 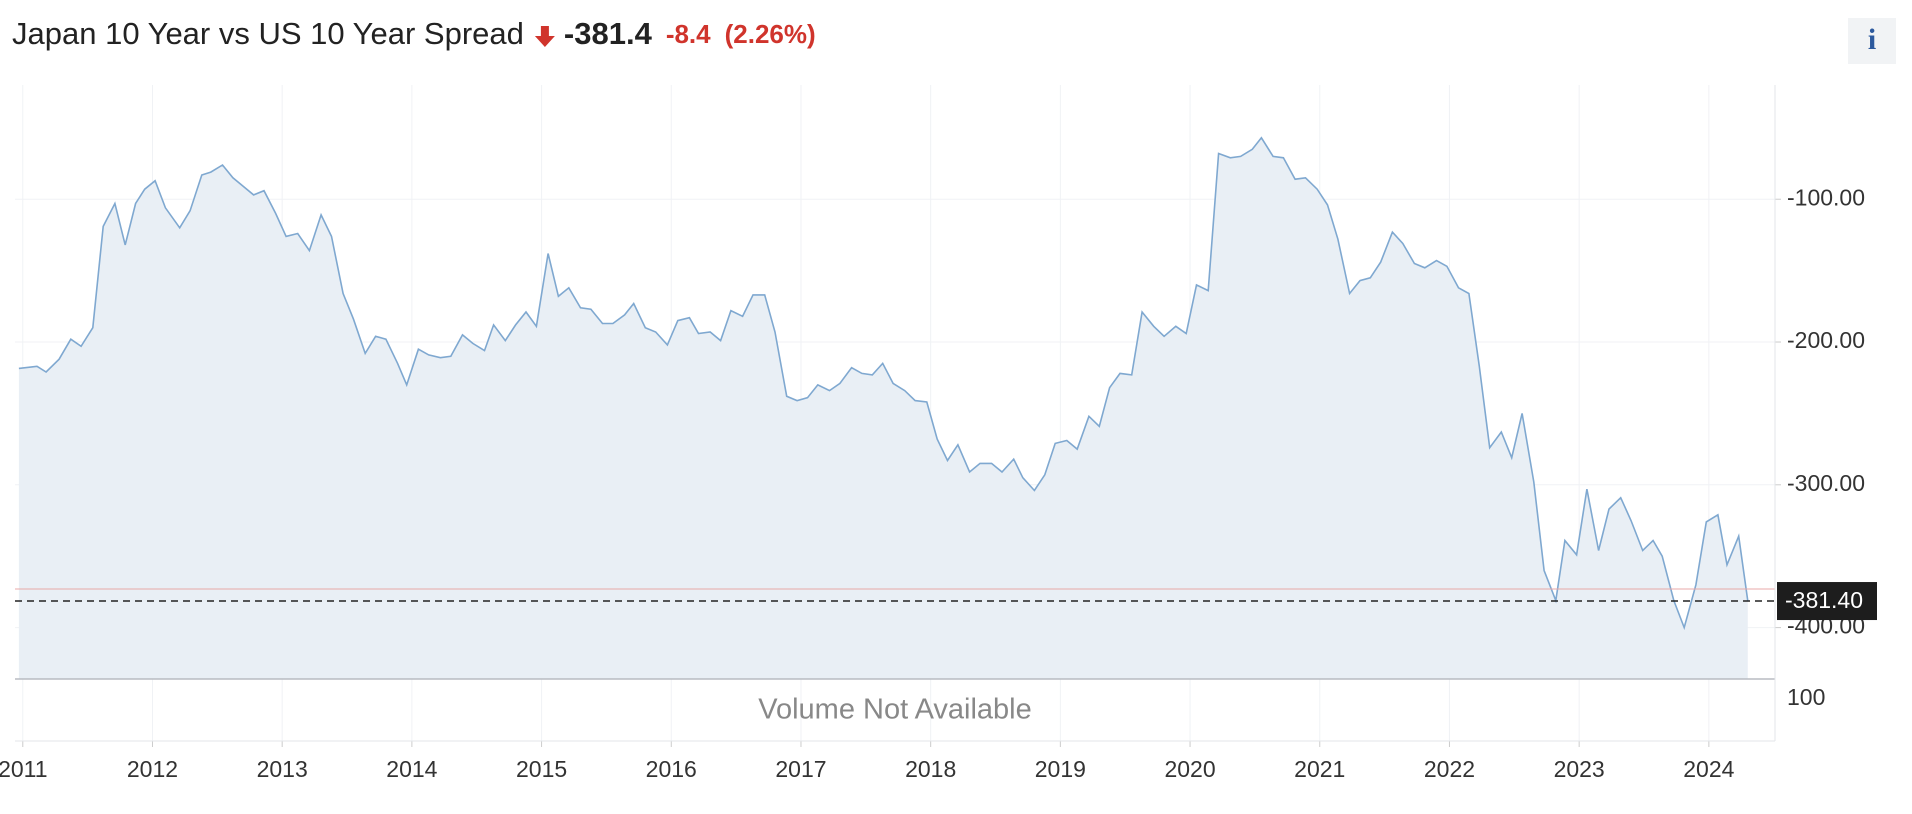 I want to click on down-arrow-icon, so click(x=544, y=36).